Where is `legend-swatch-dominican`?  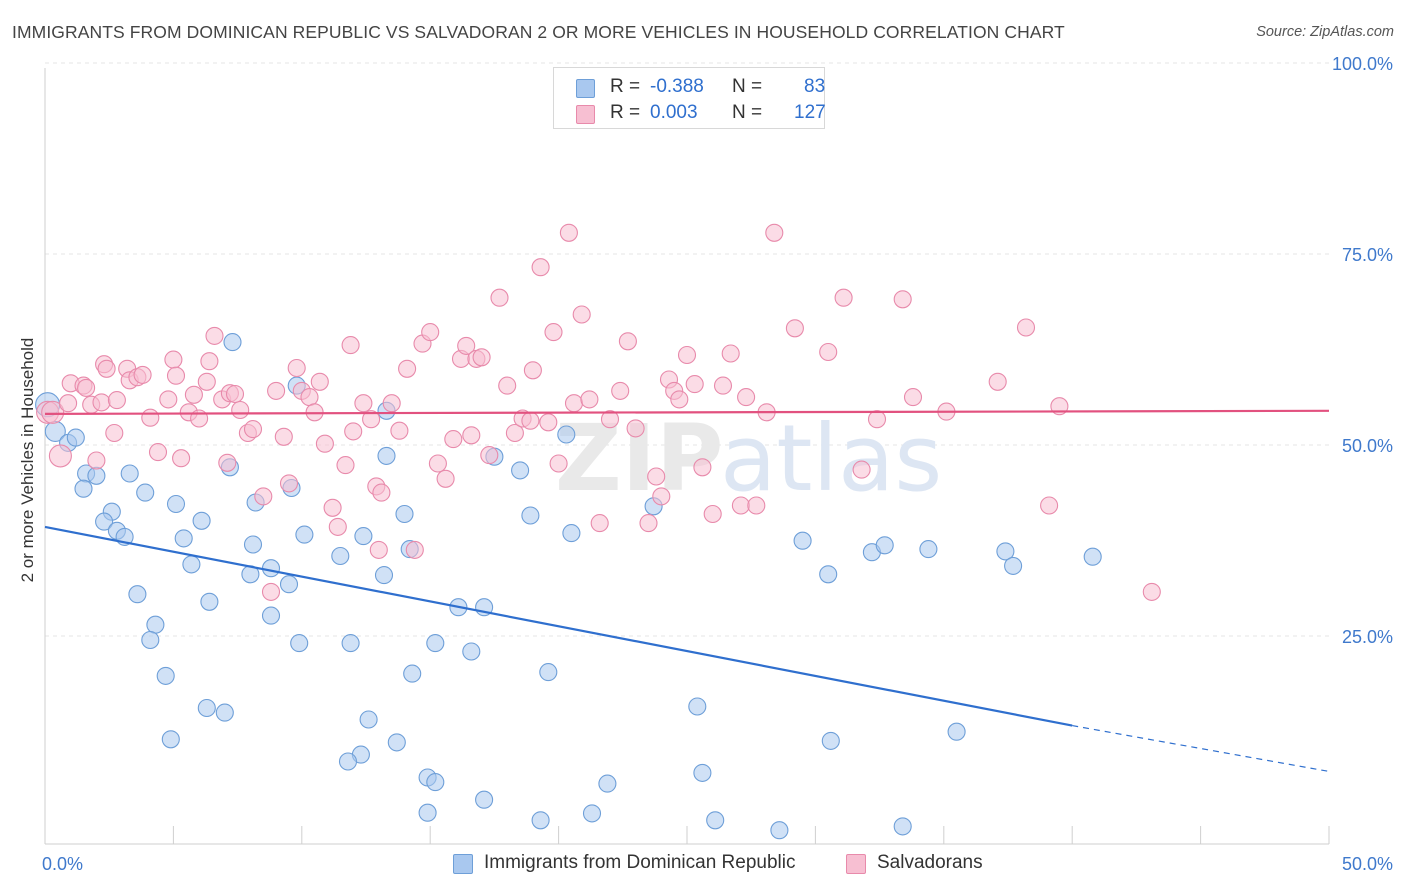 legend-swatch-dominican is located at coordinates (463, 864).